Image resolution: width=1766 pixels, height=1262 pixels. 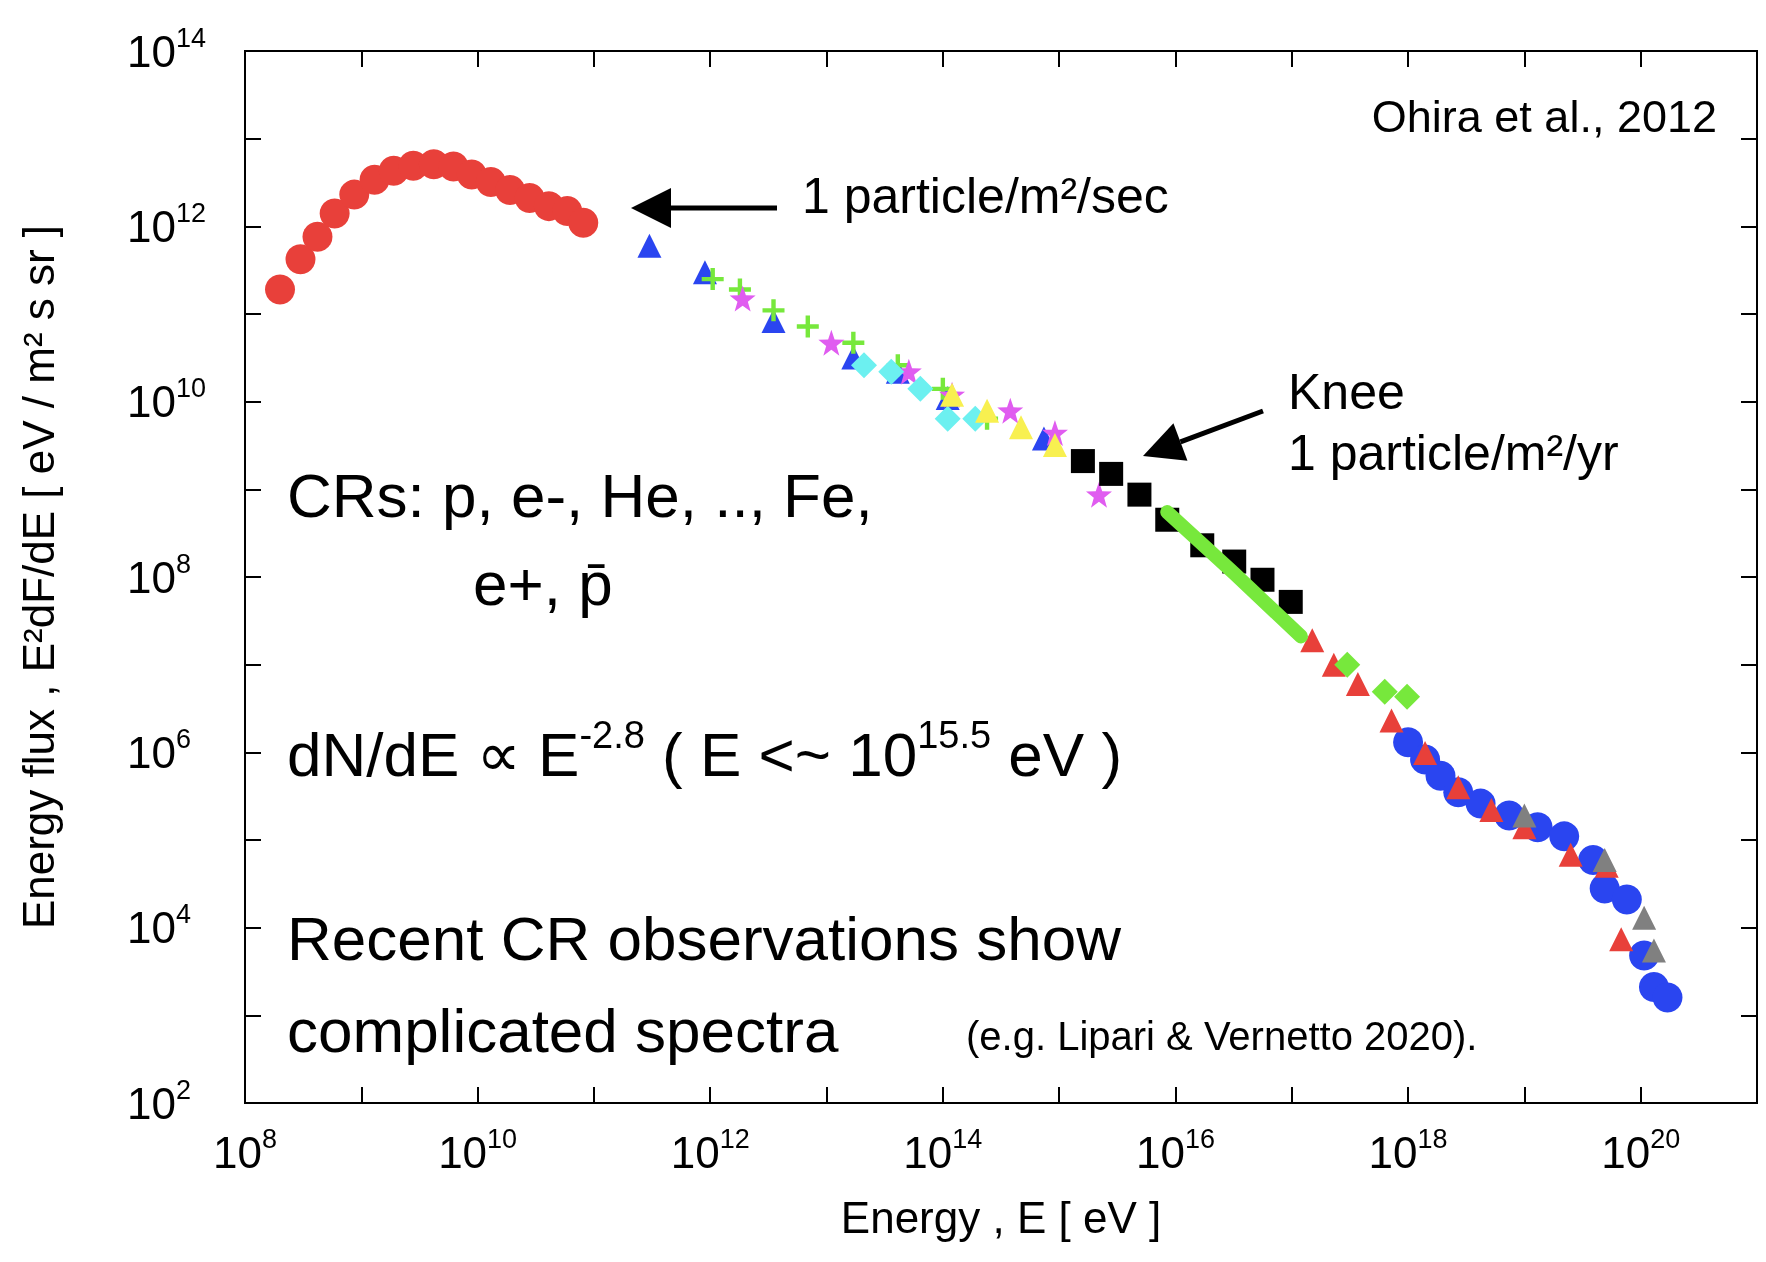 I want to click on annotation: Knee 1 particle/m²/yr, so click(x=1453, y=422).